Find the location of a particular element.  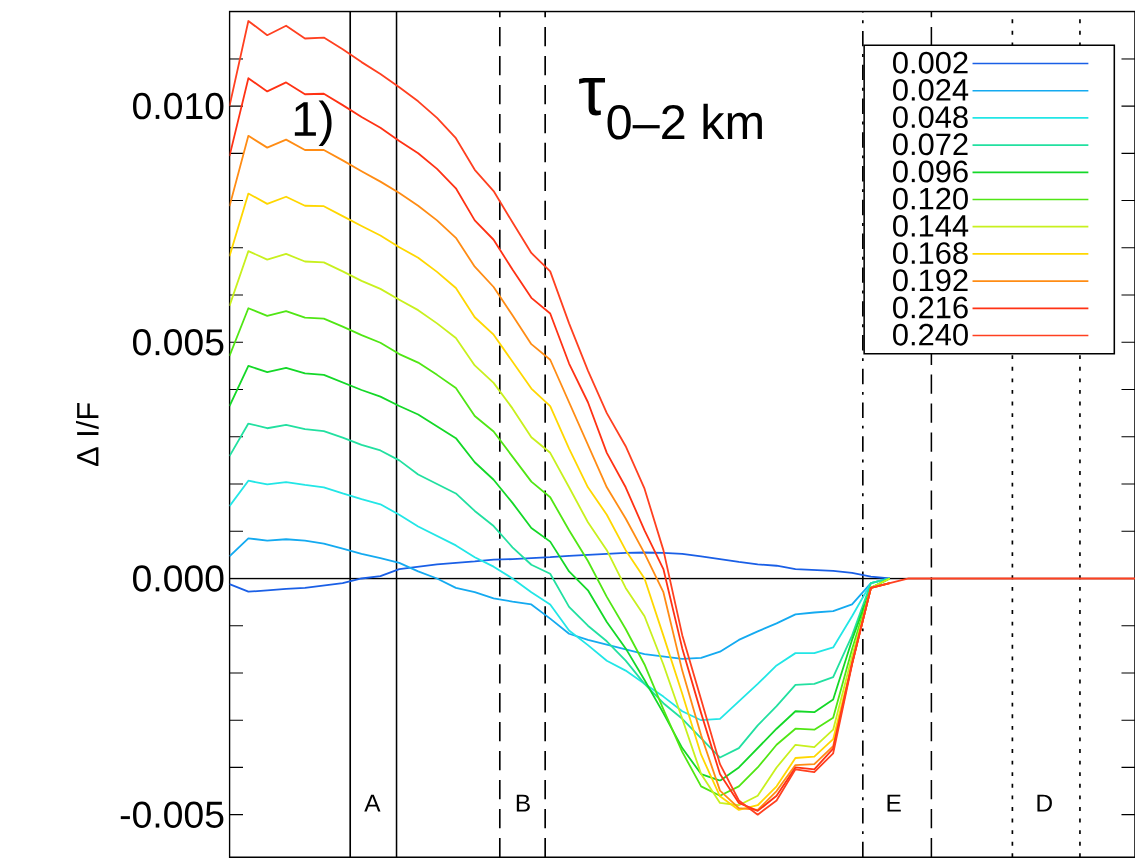

legend-label: 0.002 is located at coordinates (930, 62).